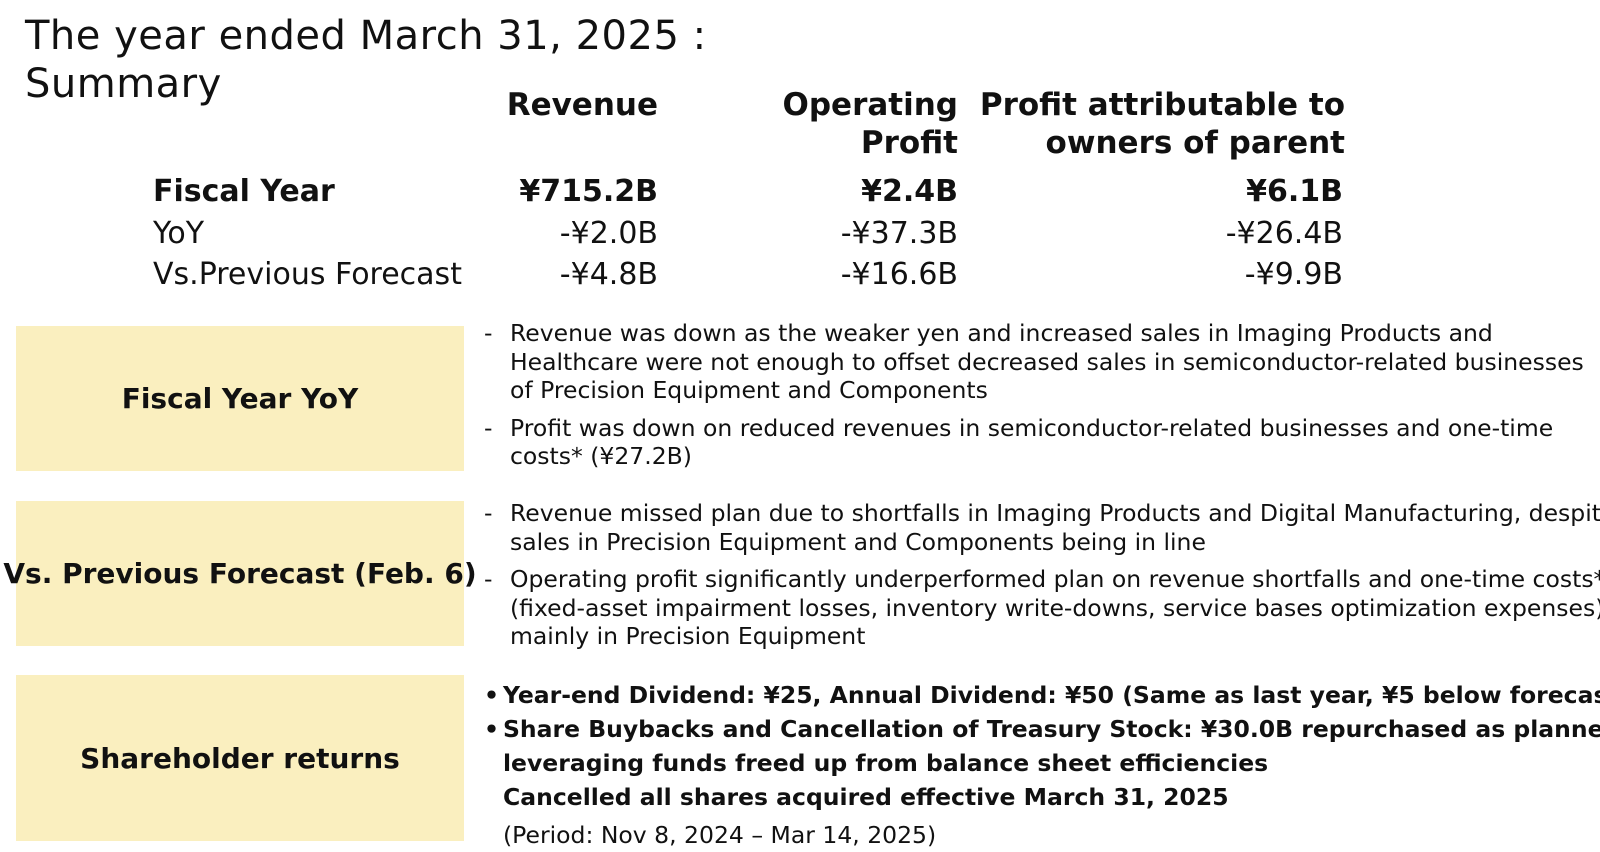  I want to click on column-header-profit-line-2: owners of parent, so click(1195, 143).